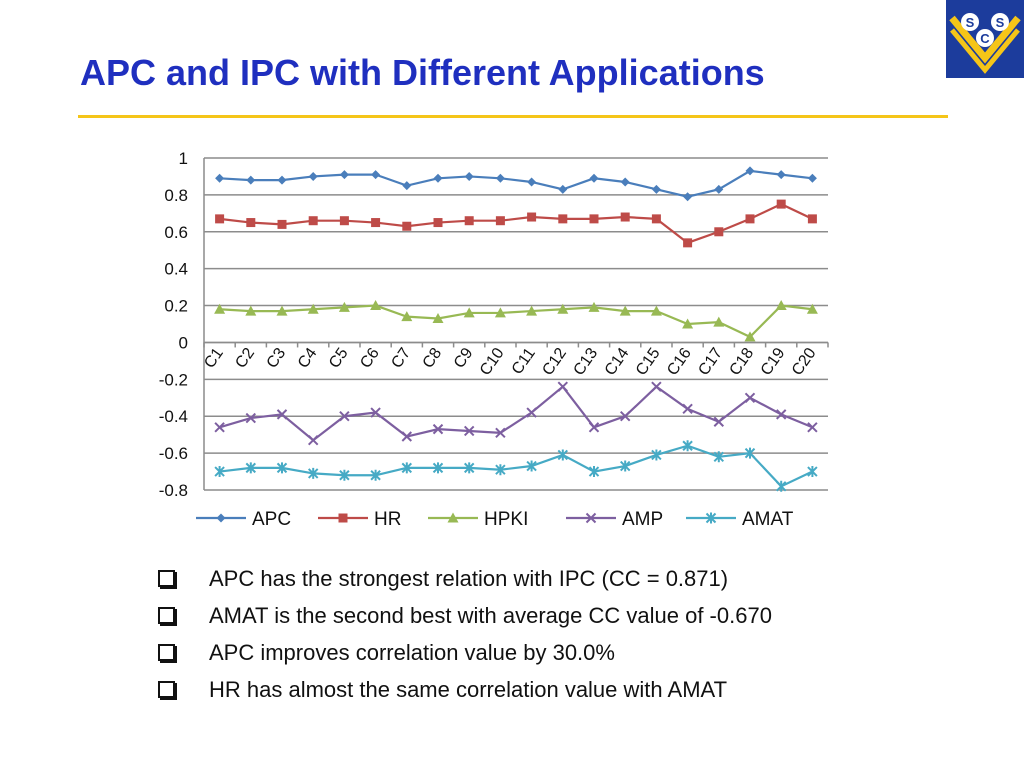 Image resolution: width=1024 pixels, height=768 pixels. I want to click on series-line-apc, so click(516, 183).